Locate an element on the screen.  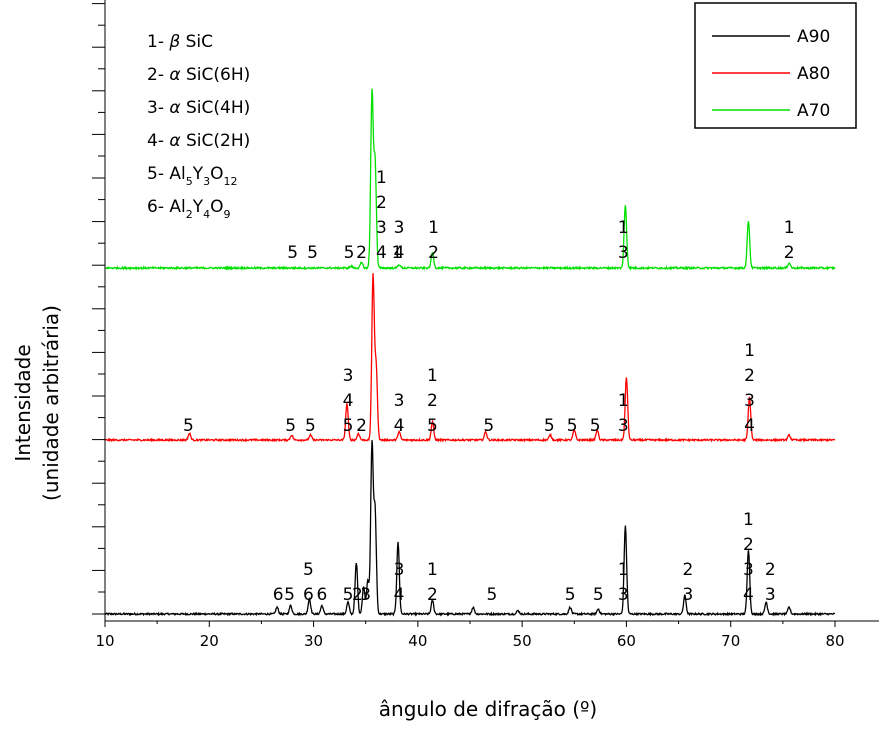
phase-list-item: 5- Al5Y3O12 is located at coordinates (192, 176).